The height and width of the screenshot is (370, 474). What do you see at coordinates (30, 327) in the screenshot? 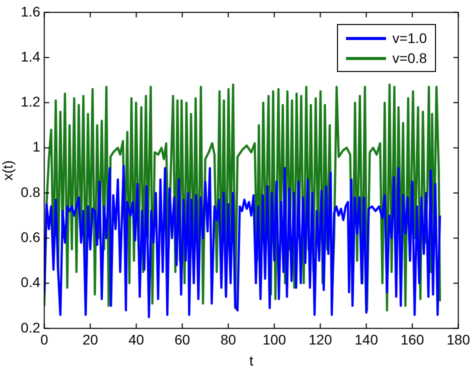
I see `y-tick-label: 0.2` at bounding box center [30, 327].